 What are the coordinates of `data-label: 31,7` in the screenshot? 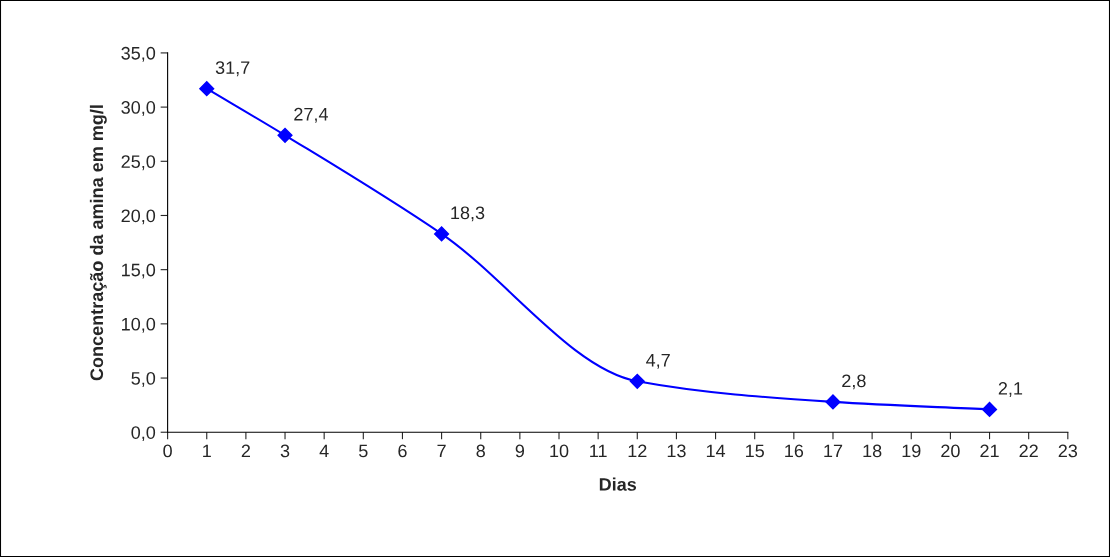 It's located at (232, 69).